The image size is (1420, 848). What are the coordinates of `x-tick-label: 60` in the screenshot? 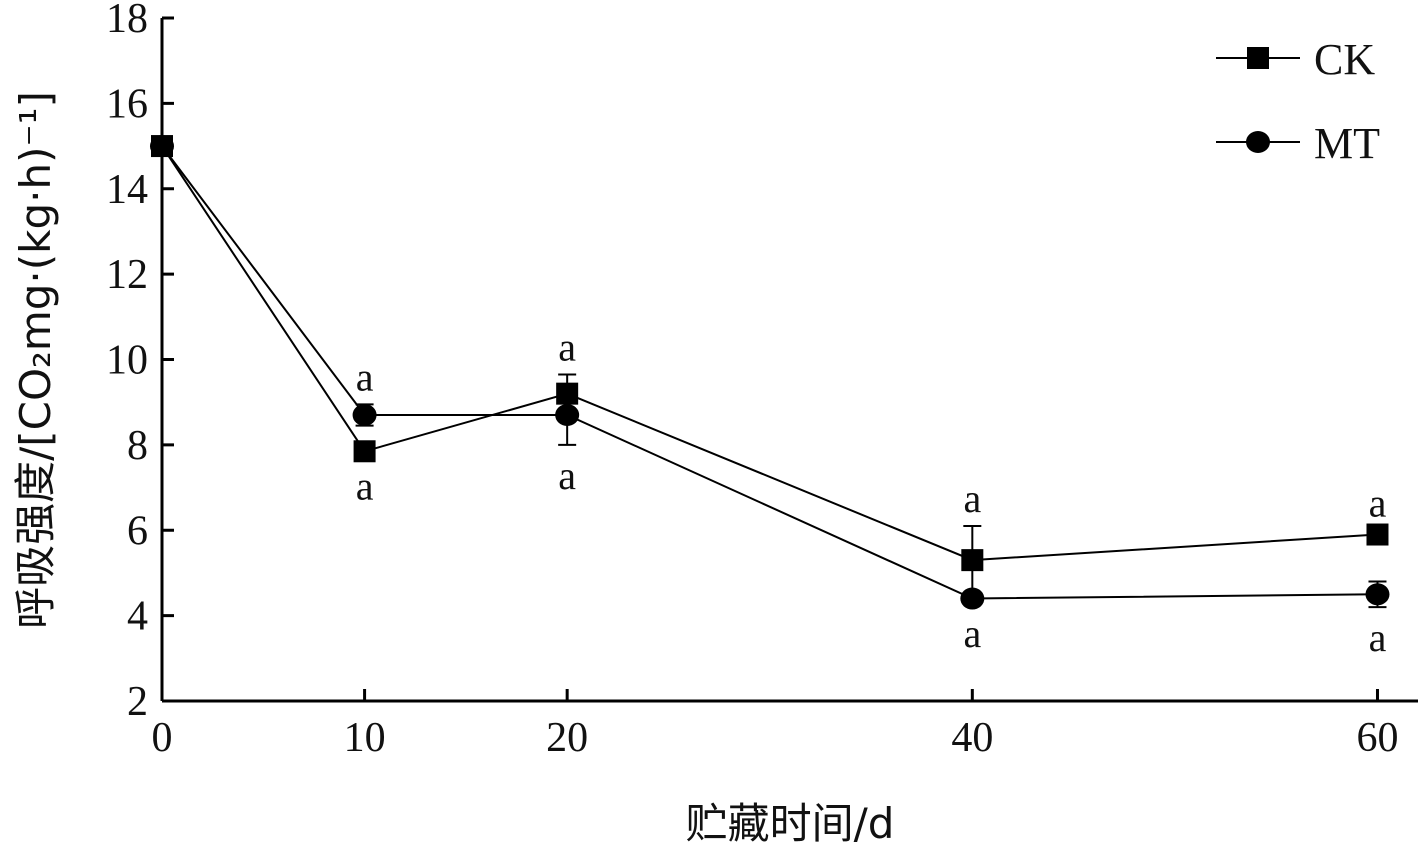 It's located at (1377, 738).